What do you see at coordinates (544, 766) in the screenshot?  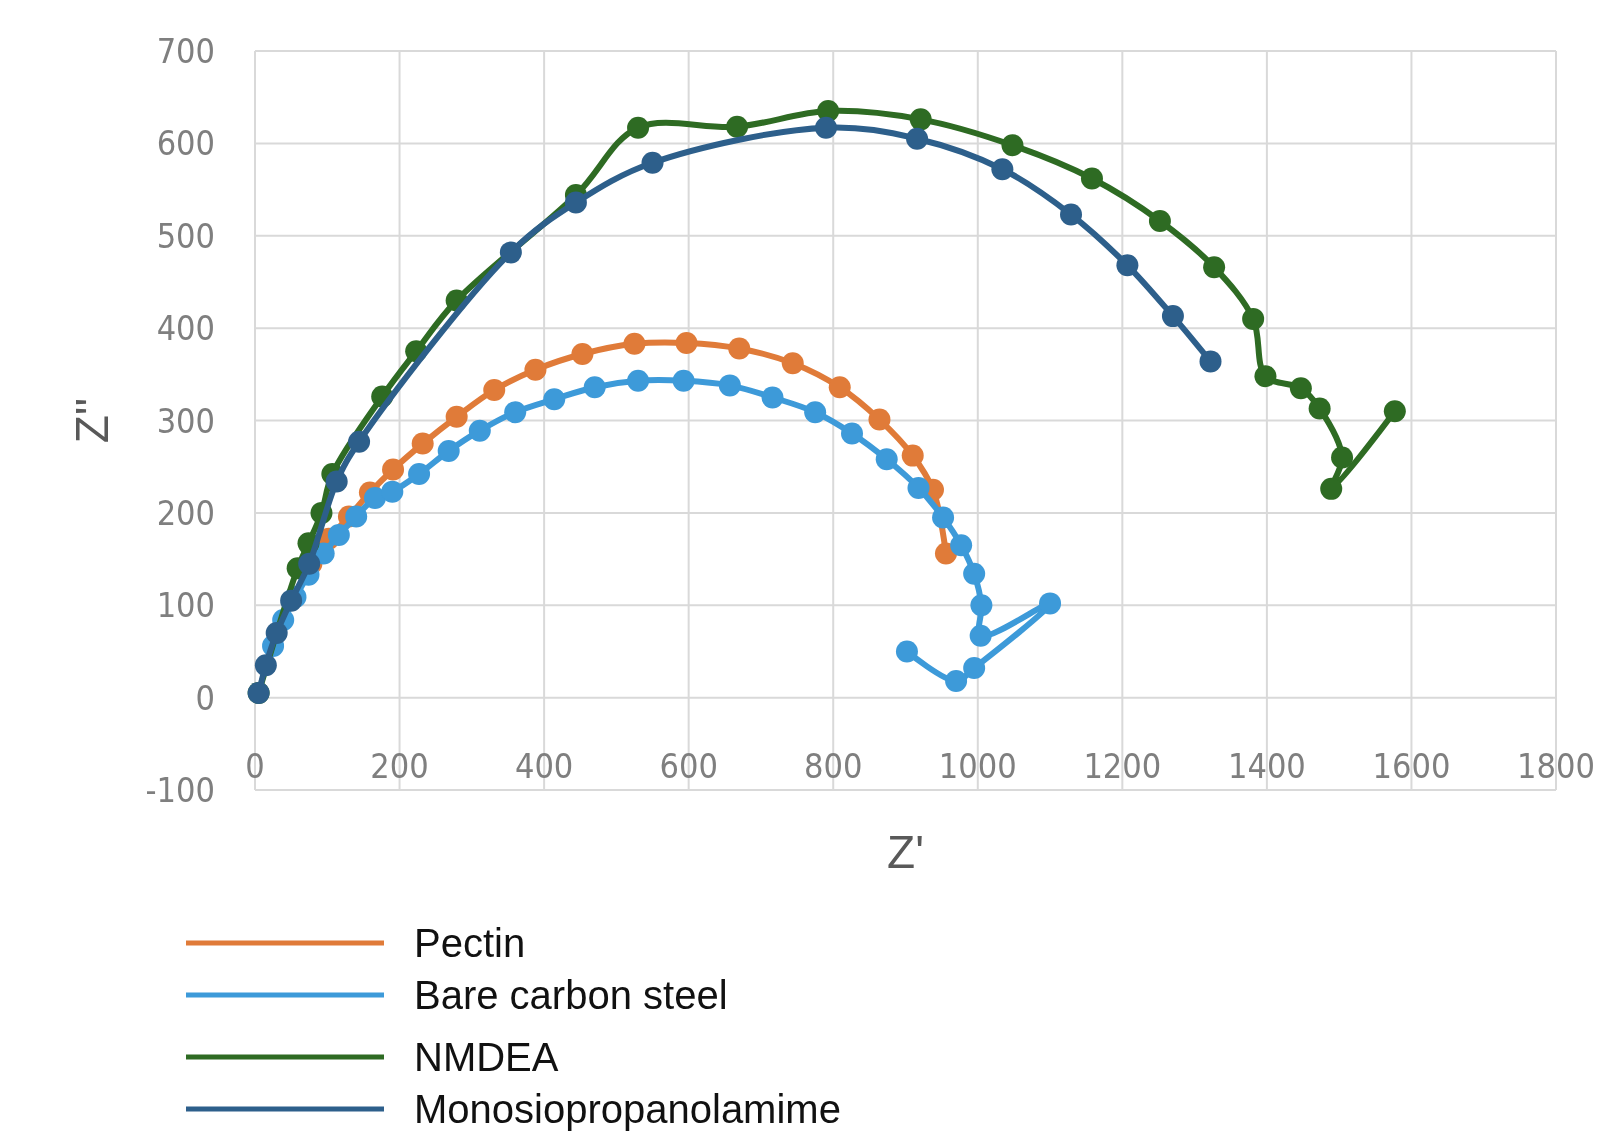 I see `x-tick-label: 400` at bounding box center [544, 766].